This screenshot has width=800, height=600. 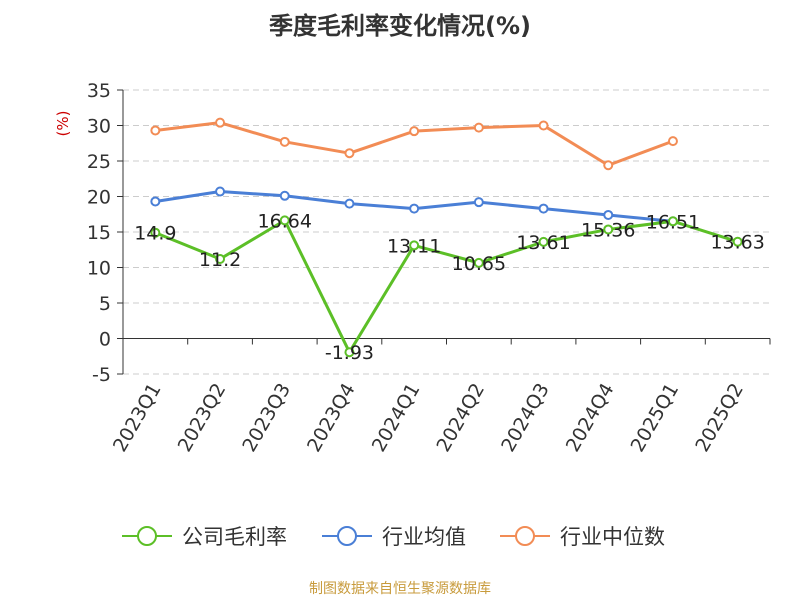 What do you see at coordinates (400, 589) in the screenshot?
I see `source-note: 制图数据来自恒生聚源数据库` at bounding box center [400, 589].